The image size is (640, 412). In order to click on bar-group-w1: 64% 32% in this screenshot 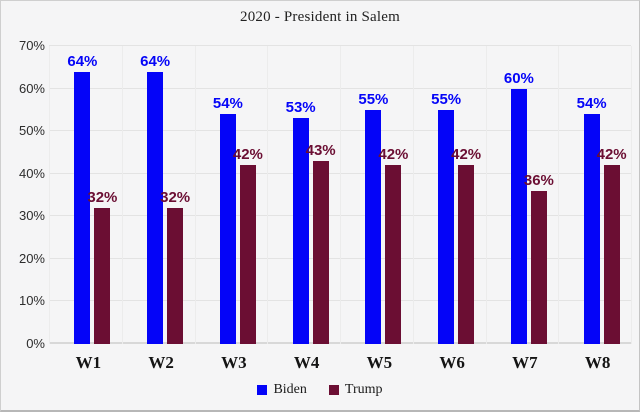, I will do `click(92, 195)`.